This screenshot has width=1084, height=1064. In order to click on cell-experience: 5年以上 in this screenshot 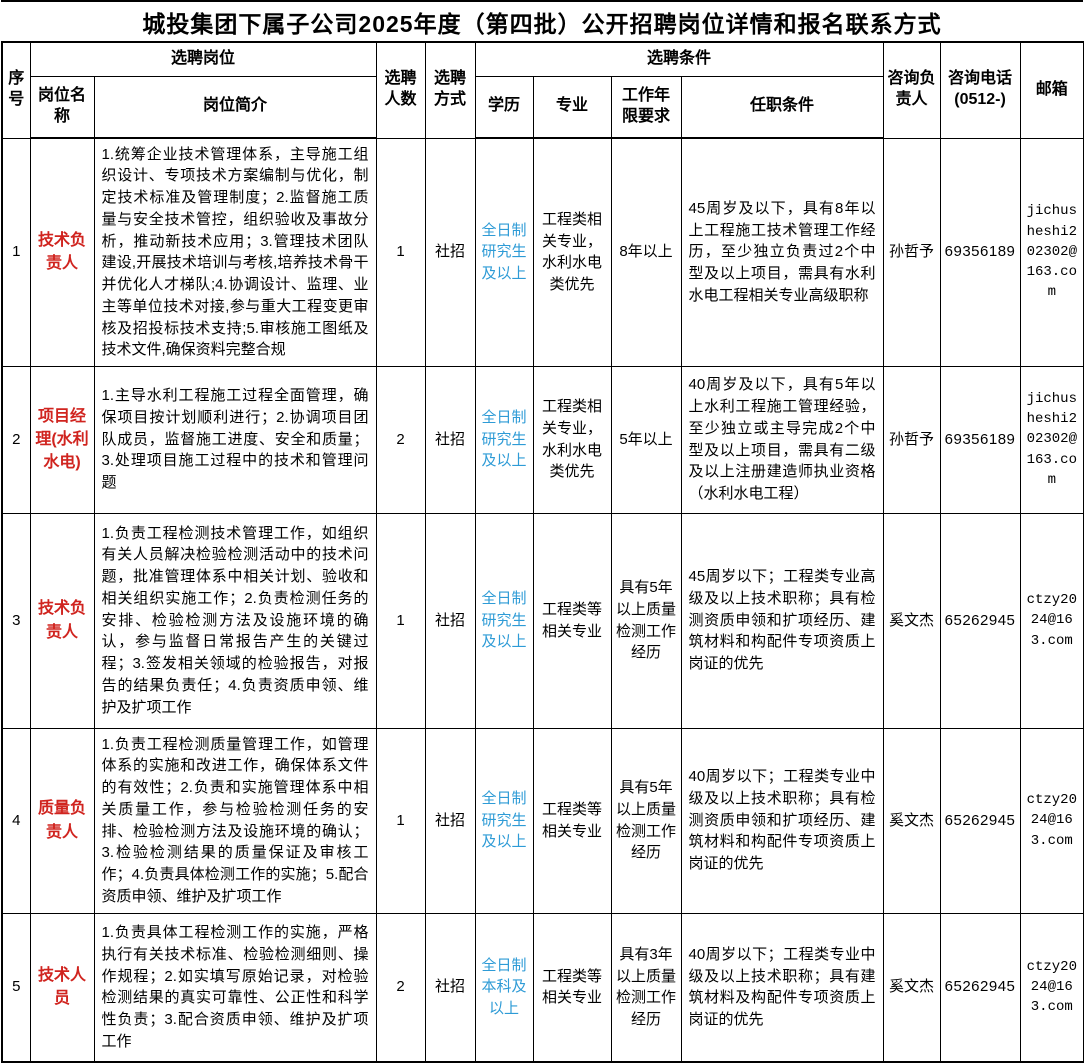, I will do `click(646, 439)`.